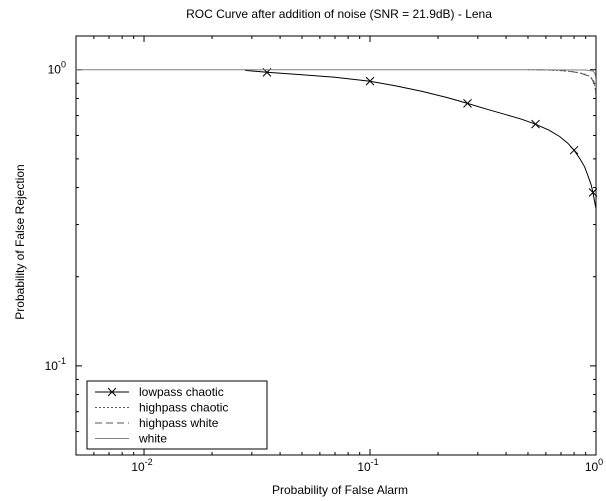 This screenshot has height=501, width=606. What do you see at coordinates (340, 490) in the screenshot?
I see `x-axis-label: Probability of False Alarm` at bounding box center [340, 490].